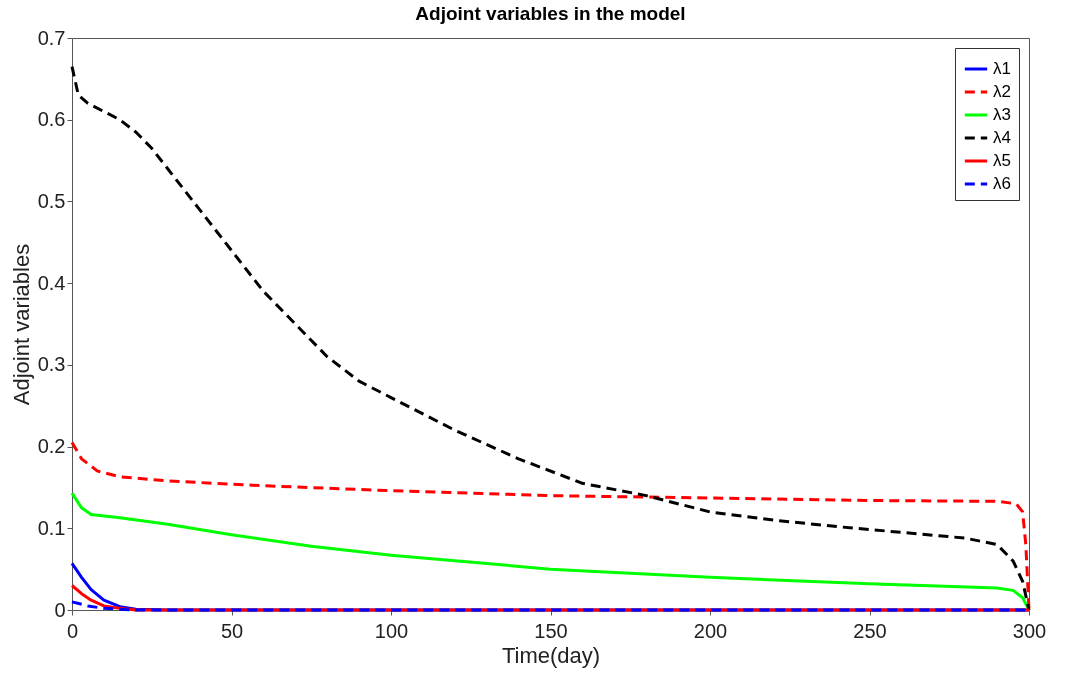 The image size is (1075, 675). Describe the element at coordinates (551, 630) in the screenshot. I see `x-tick-label: 150` at that location.